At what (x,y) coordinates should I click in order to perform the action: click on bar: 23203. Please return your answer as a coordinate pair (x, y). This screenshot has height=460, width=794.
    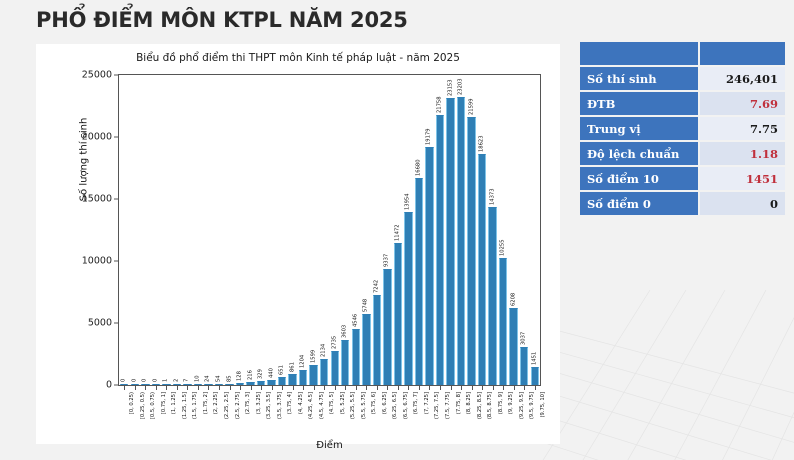
    Looking at the image, I should click on (461, 232).